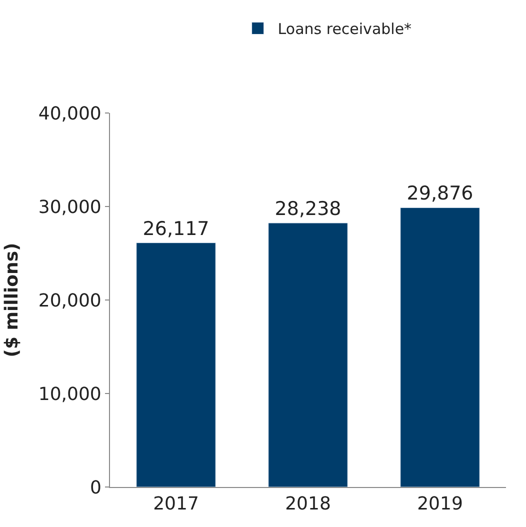 Image resolution: width=526 pixels, height=527 pixels. What do you see at coordinates (176, 504) in the screenshot?
I see `x-tick-label: 2017` at bounding box center [176, 504].